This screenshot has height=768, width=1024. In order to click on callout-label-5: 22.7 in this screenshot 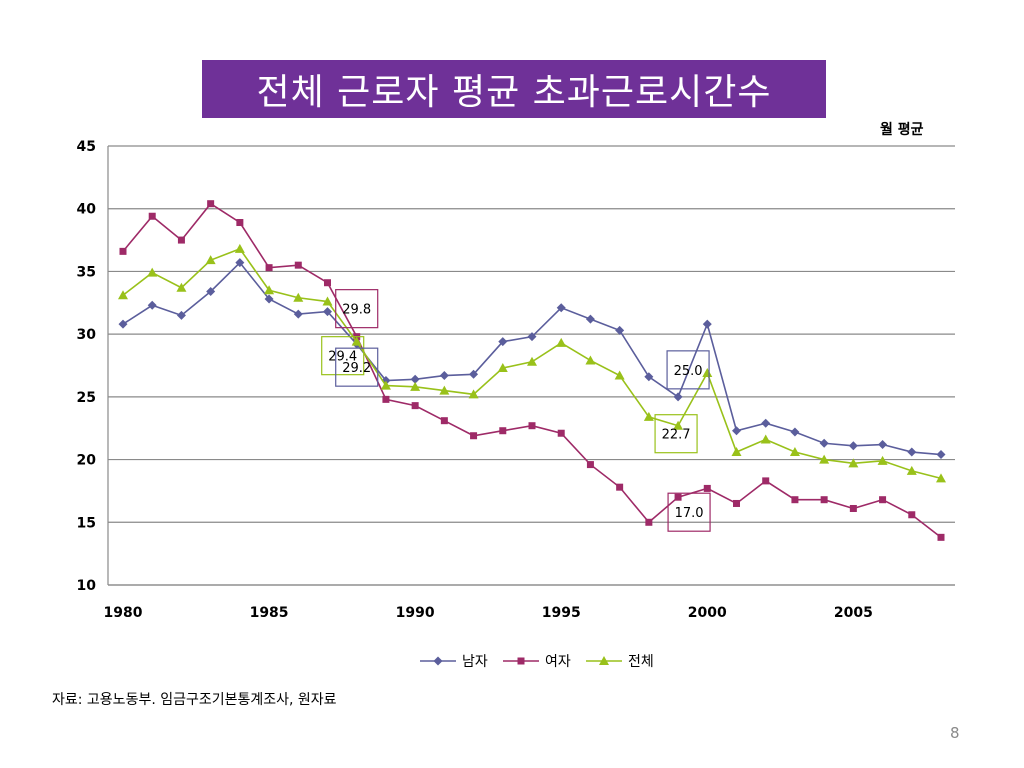, I will do `click(676, 435)`.